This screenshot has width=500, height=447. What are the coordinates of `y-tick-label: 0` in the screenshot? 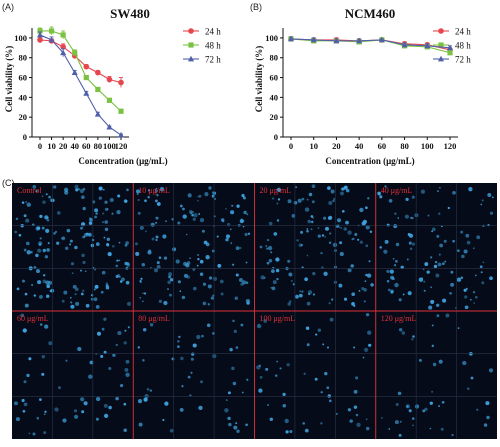 It's located at (25, 137).